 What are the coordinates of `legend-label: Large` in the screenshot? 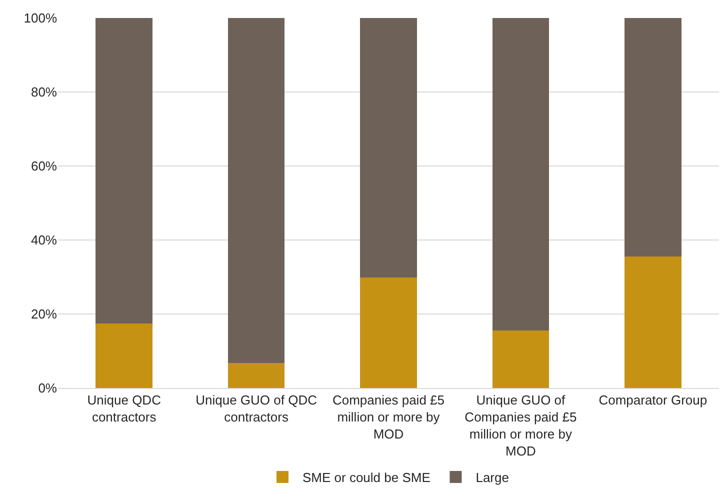 It's located at (492, 478).